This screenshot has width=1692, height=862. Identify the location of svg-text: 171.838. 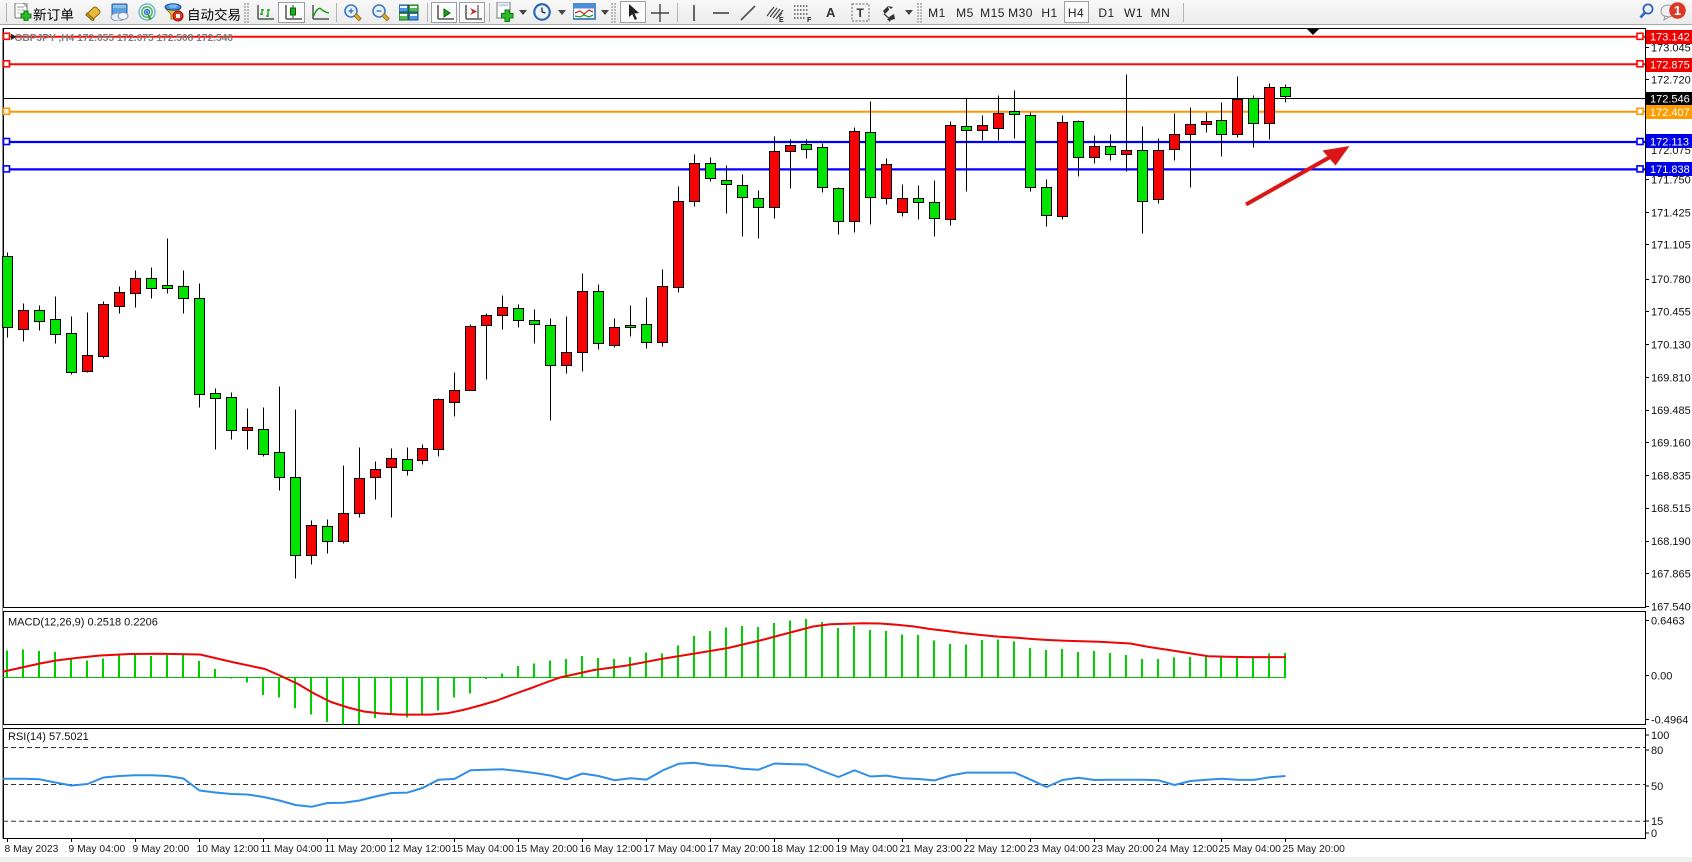
(1670, 170).